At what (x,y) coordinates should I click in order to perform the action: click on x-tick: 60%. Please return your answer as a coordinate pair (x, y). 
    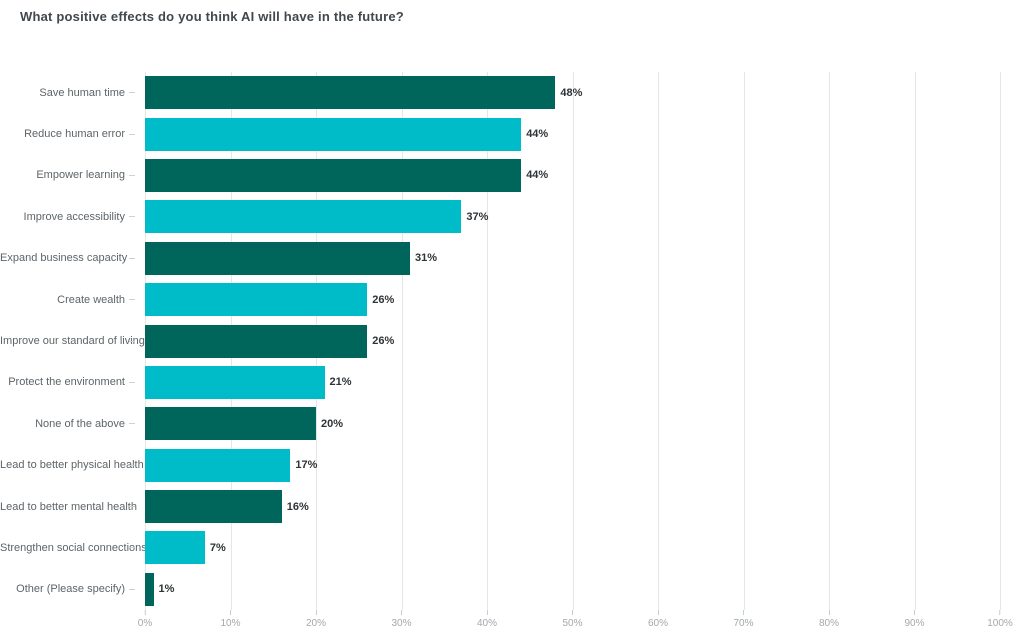
    Looking at the image, I should click on (658, 619).